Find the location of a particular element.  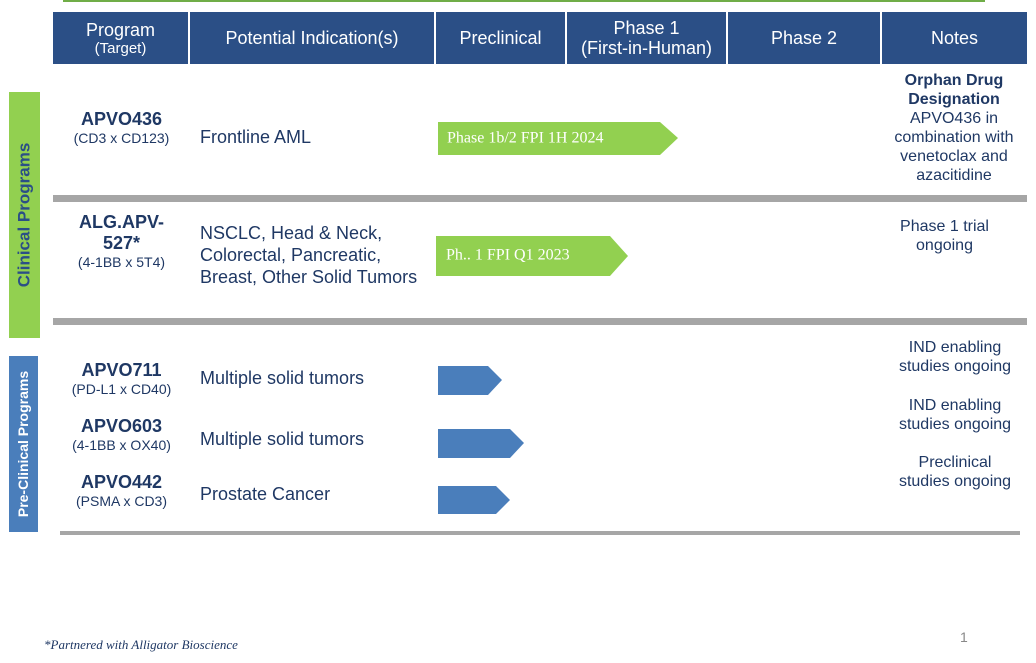

arrow-label: Phase 1b/2 FPI 1H 2024 is located at coordinates (525, 138).